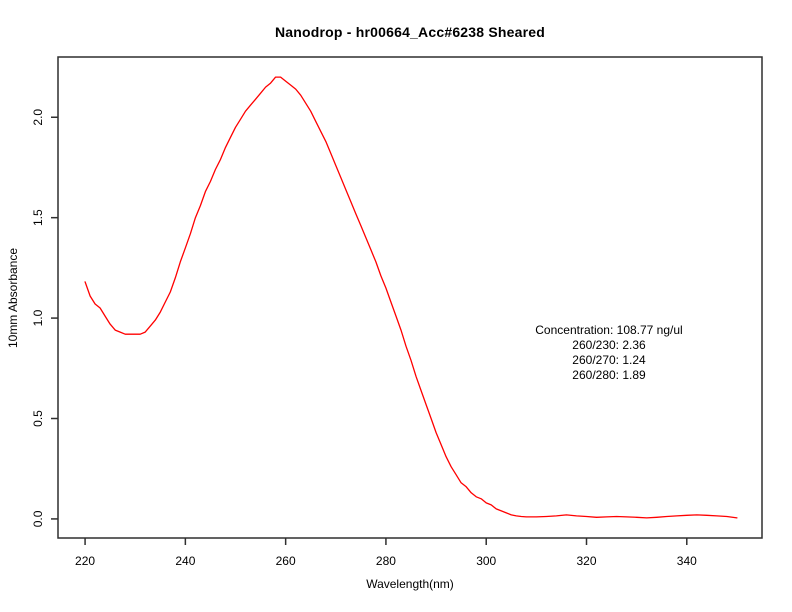 This screenshot has height=612, width=792. I want to click on annotation-ratio-260-270: 260/270: 1.24, so click(609, 360).